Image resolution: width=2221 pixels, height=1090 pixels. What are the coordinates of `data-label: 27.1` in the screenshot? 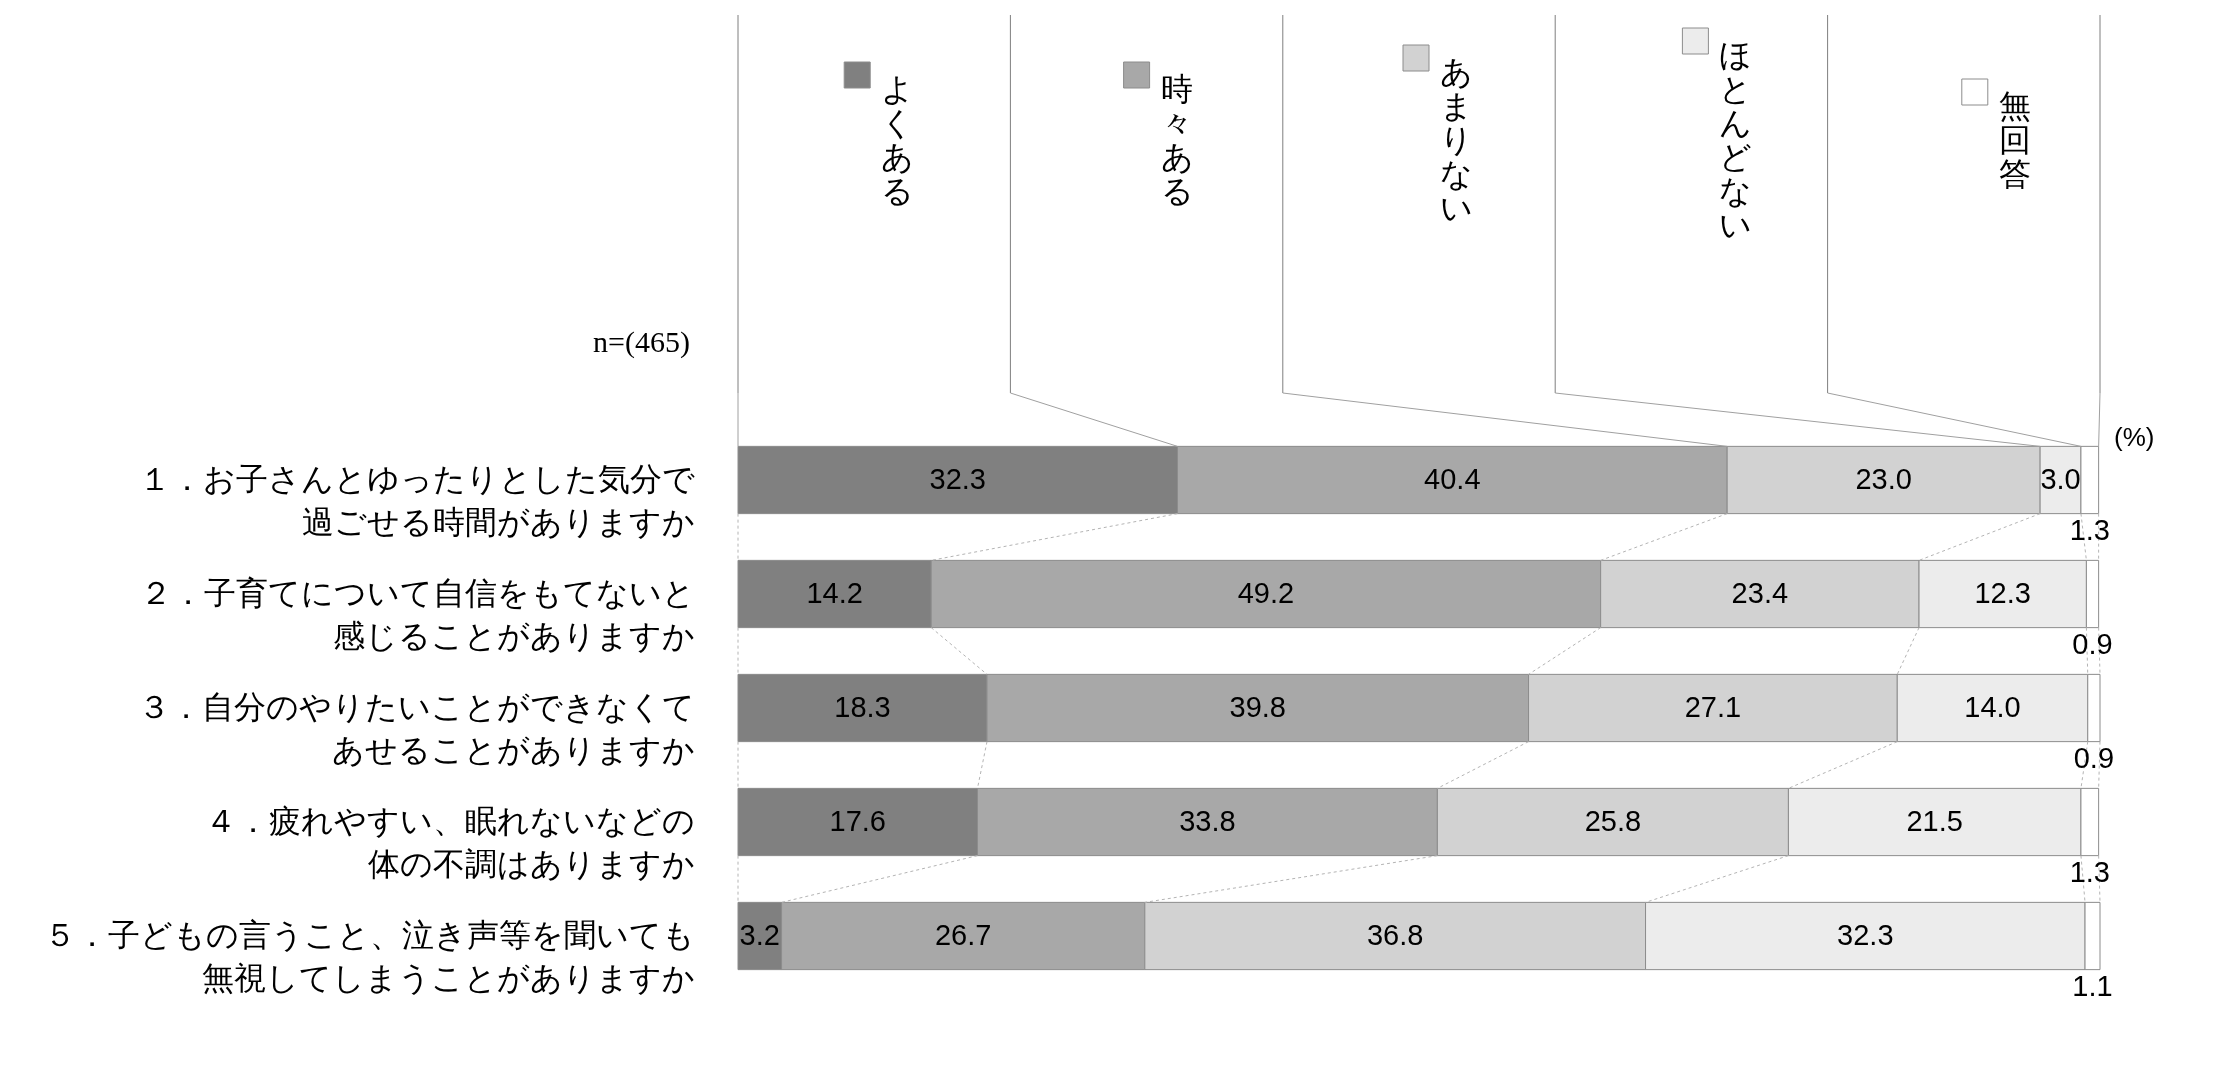 It's located at (1713, 707).